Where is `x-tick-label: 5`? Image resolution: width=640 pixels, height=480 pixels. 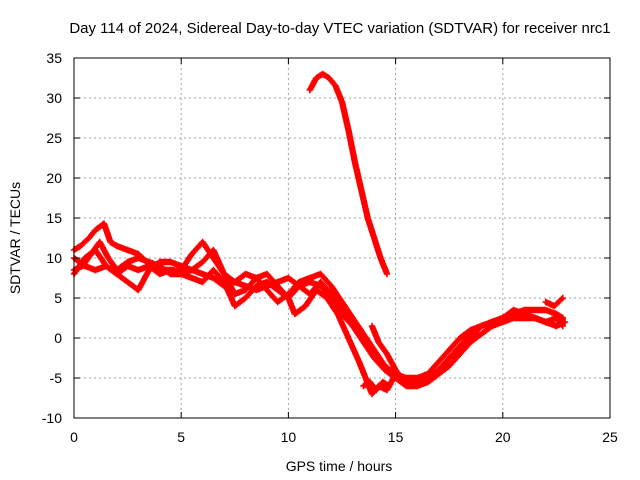
x-tick-label: 5 is located at coordinates (181, 437).